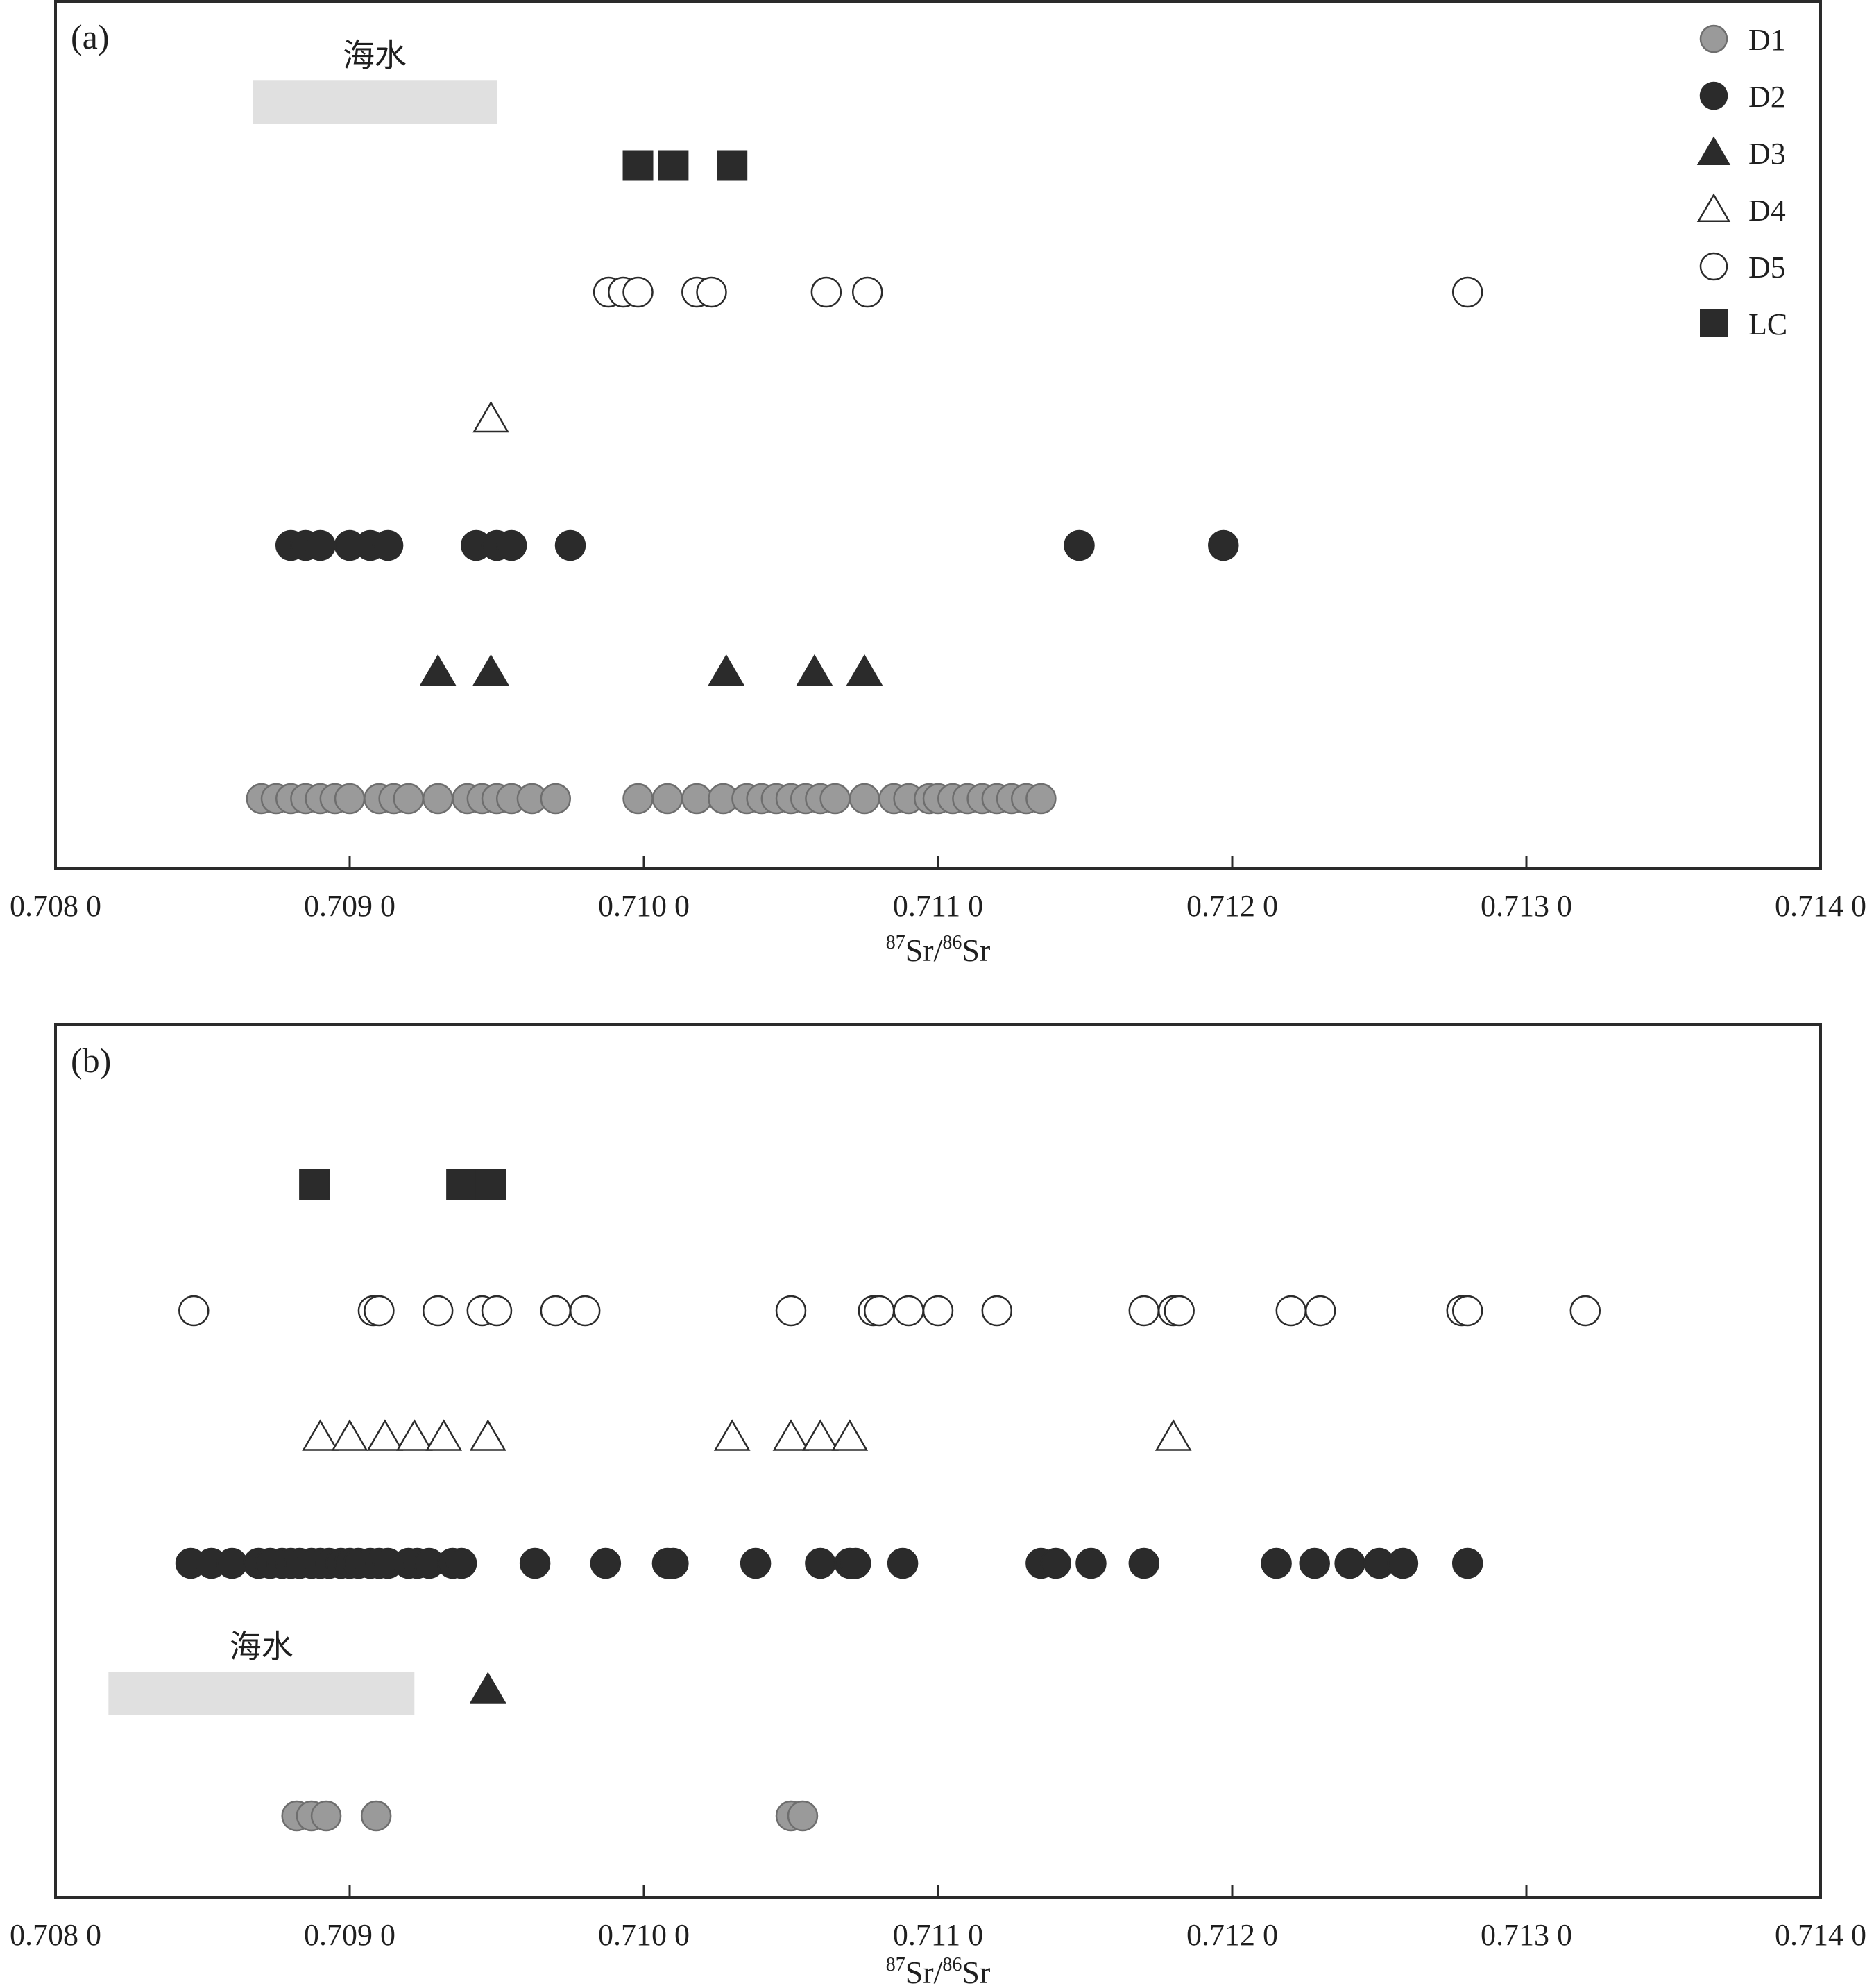  What do you see at coordinates (1526, 1935) in the screenshot?
I see `x-tick-label: 0.713 0` at bounding box center [1526, 1935].